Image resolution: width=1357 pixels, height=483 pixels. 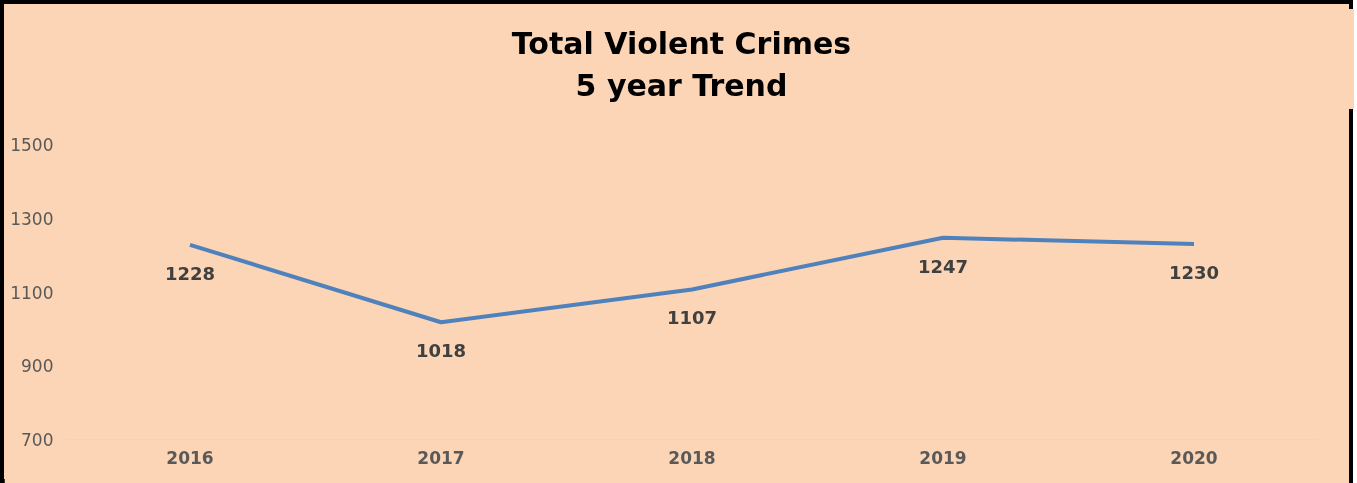 I want to click on x-tick-label: 2016, so click(x=190, y=457).